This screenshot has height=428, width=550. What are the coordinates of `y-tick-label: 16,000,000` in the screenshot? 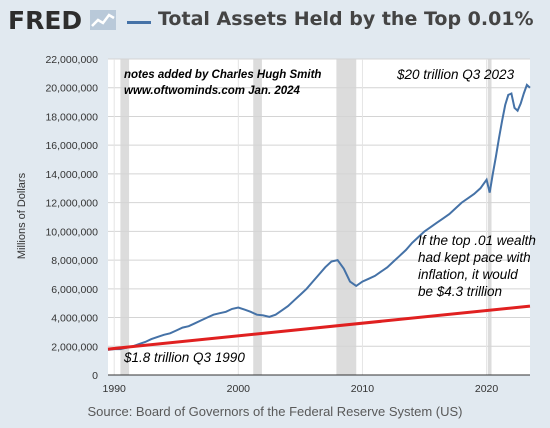 It's located at (71, 146).